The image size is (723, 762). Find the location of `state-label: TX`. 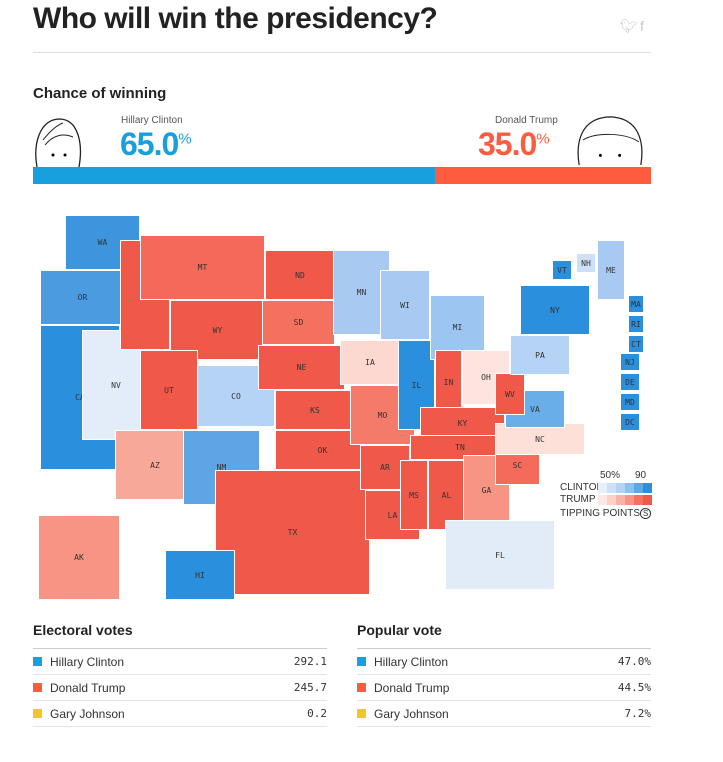

state-label: TX is located at coordinates (292, 532).